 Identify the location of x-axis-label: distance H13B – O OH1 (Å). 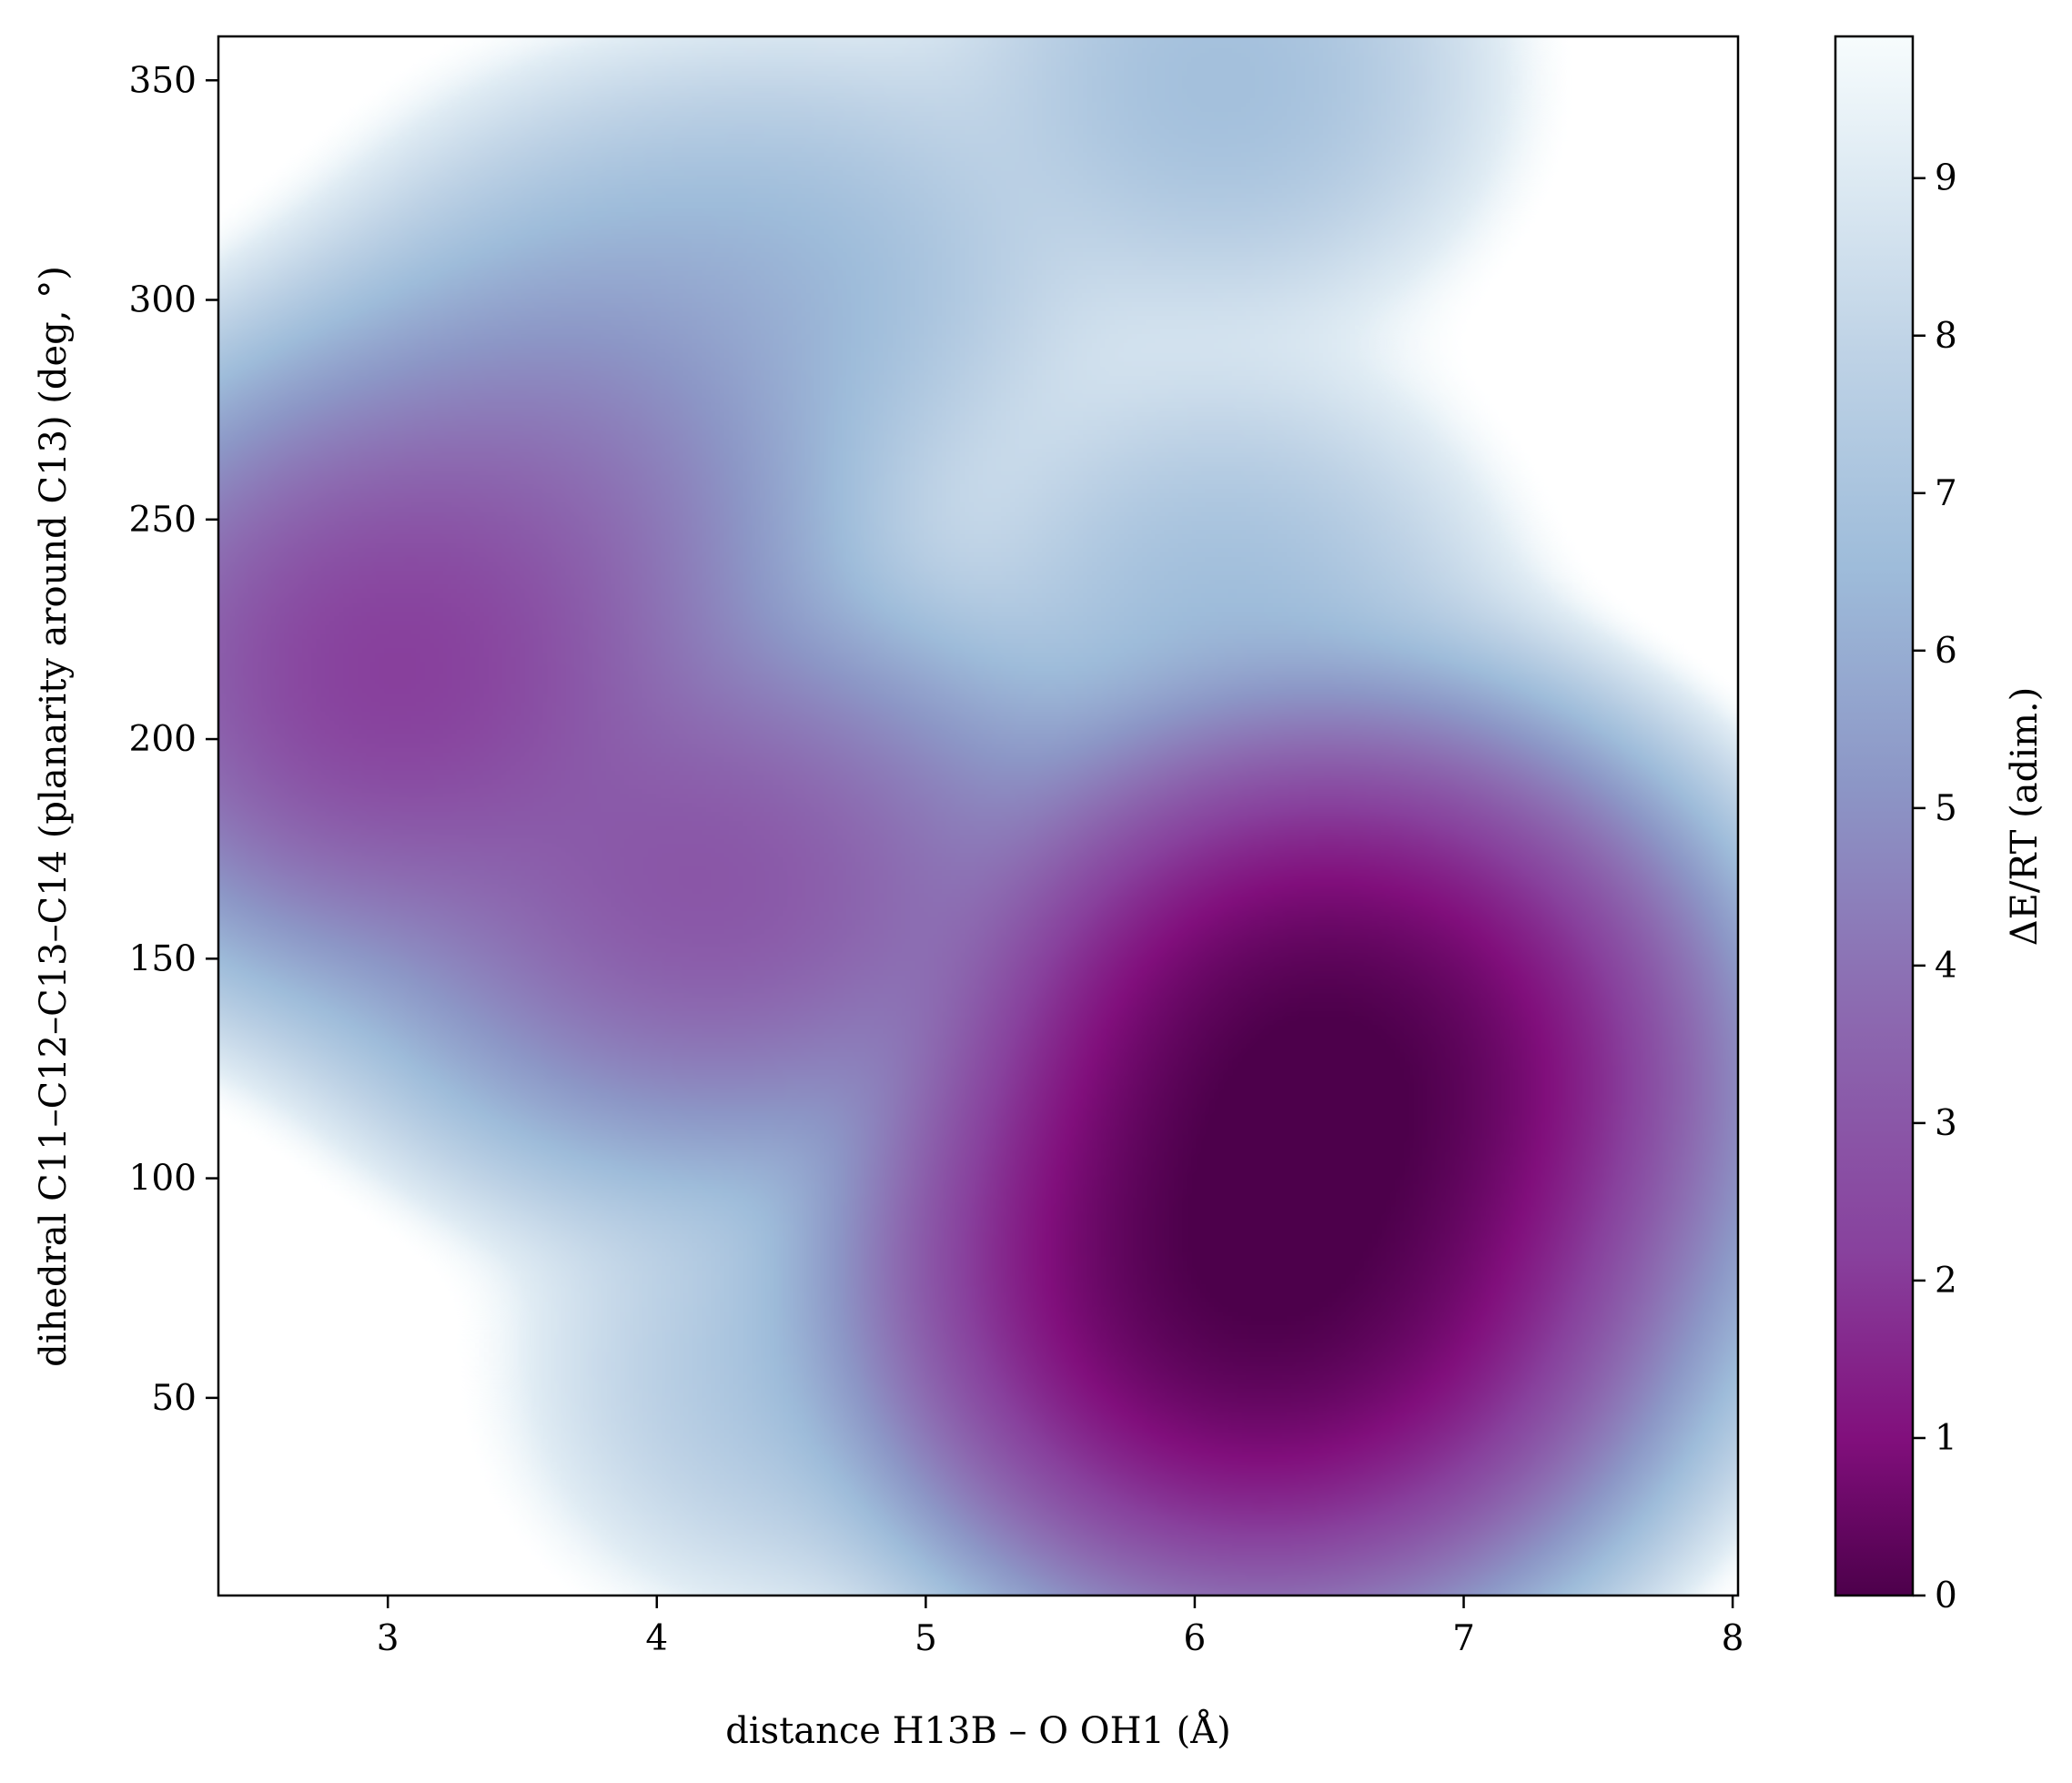
(978, 1730).